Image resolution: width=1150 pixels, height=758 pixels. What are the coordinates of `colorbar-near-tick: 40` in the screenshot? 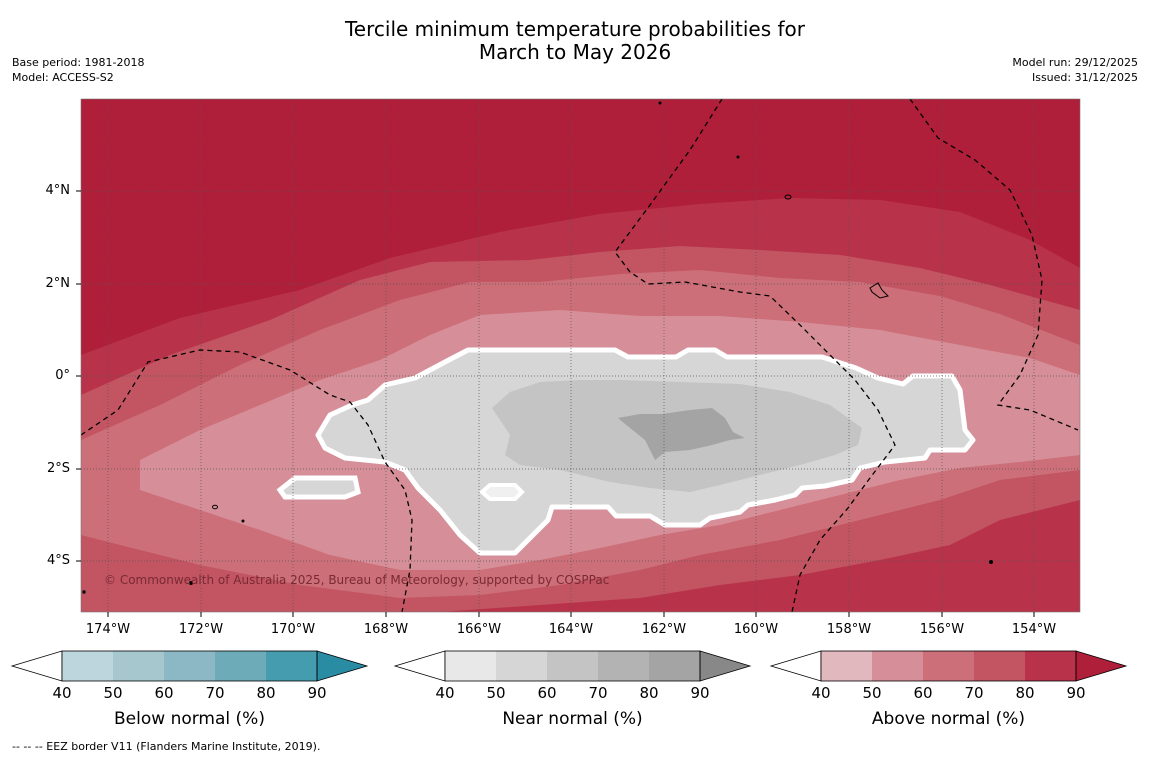 It's located at (445, 693).